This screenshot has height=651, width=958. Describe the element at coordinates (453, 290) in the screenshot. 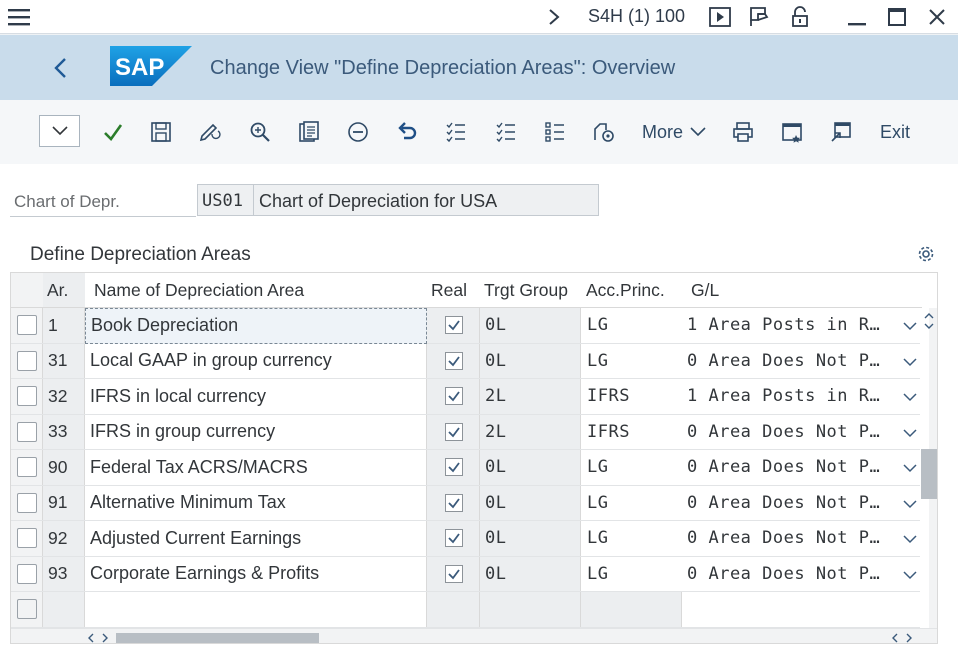

I see `header-real: Real` at that location.